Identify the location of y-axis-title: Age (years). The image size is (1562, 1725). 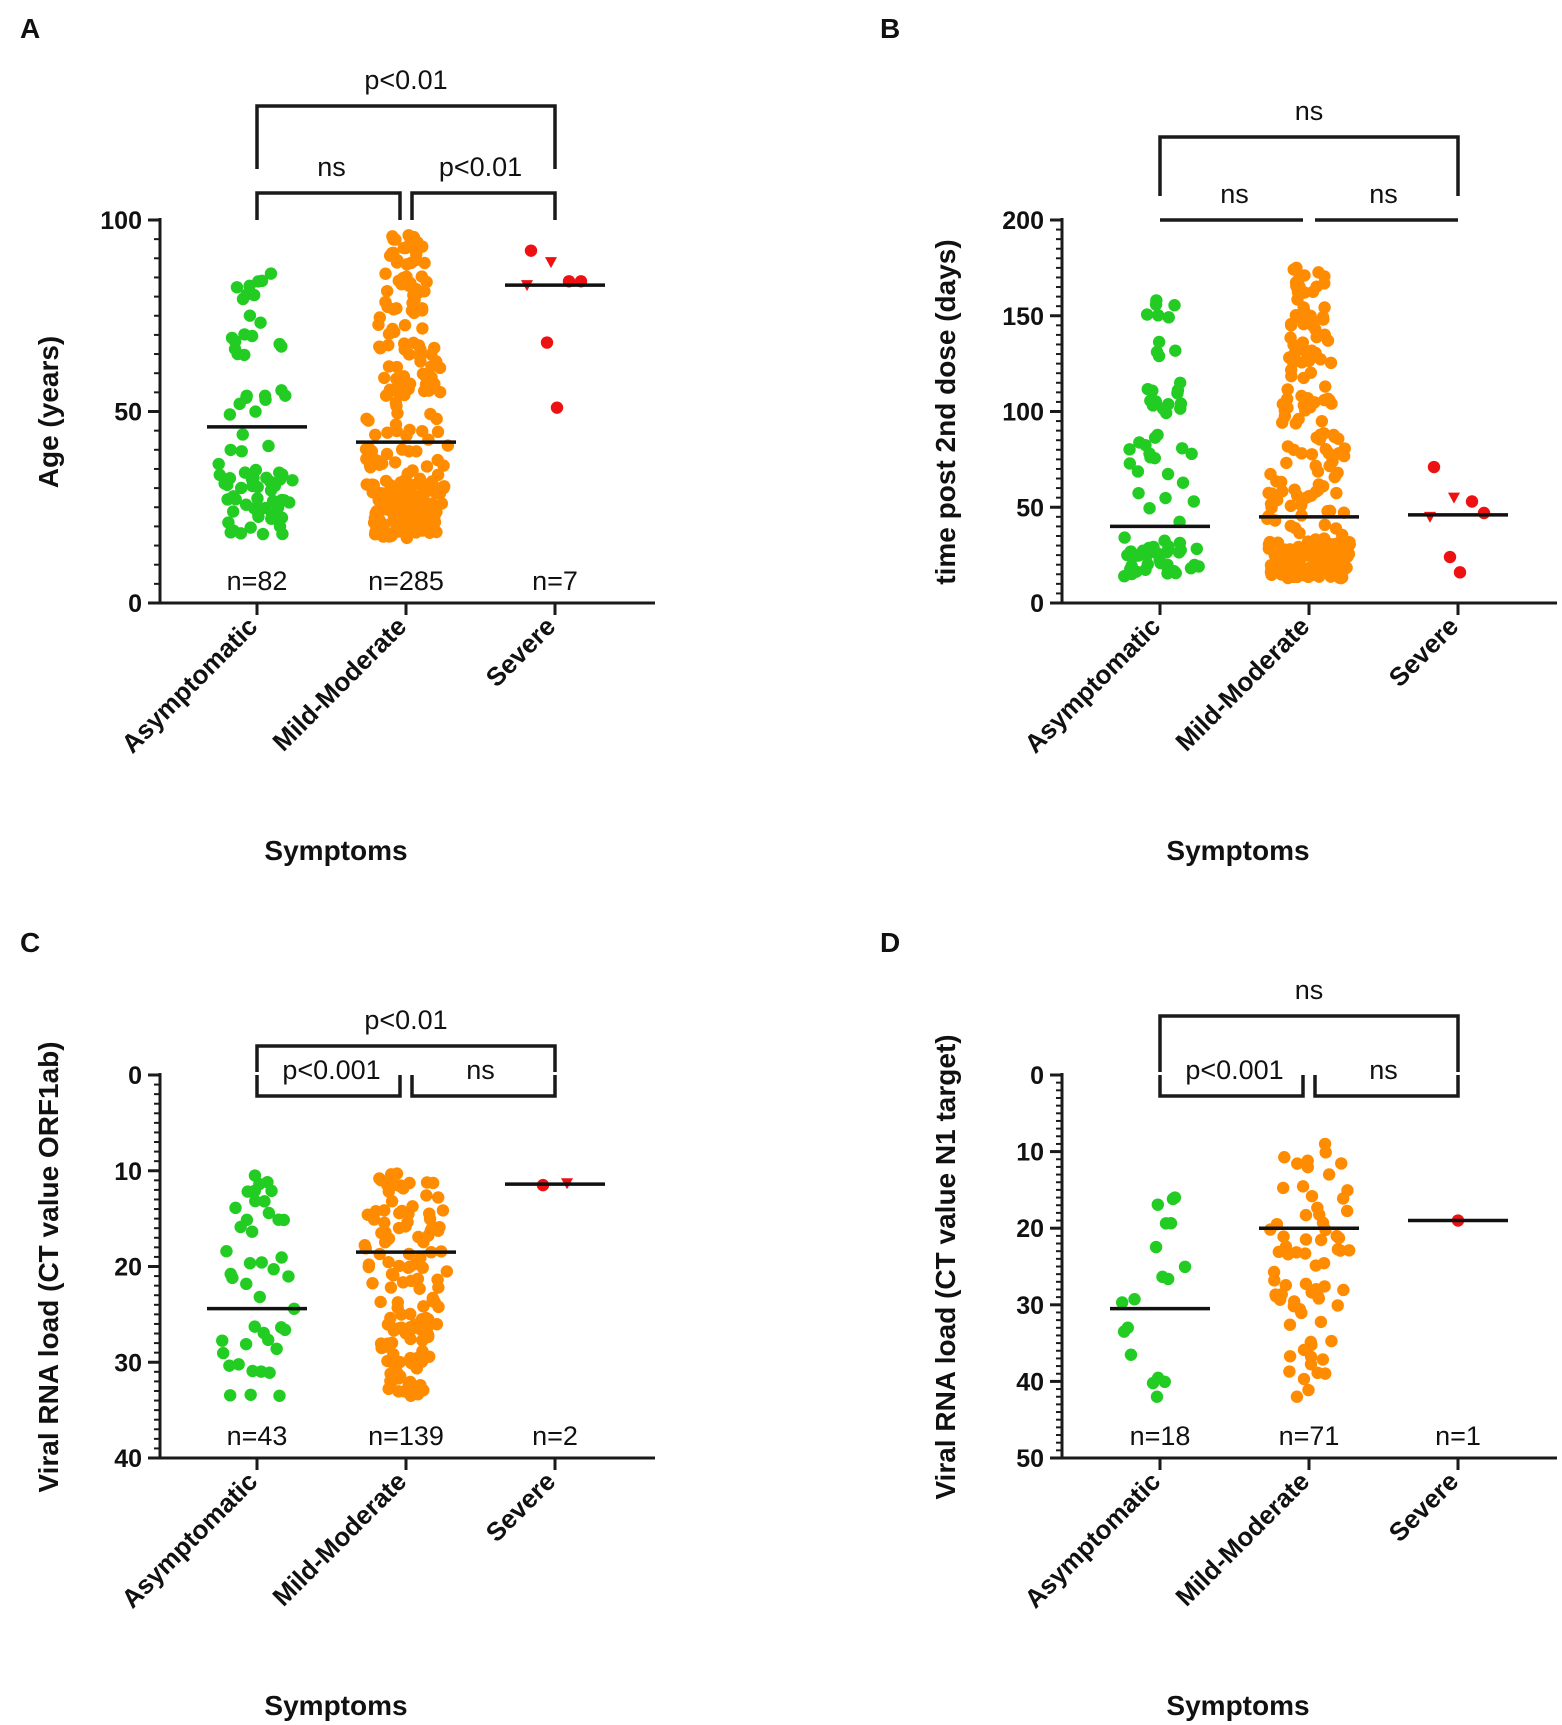
(48, 412).